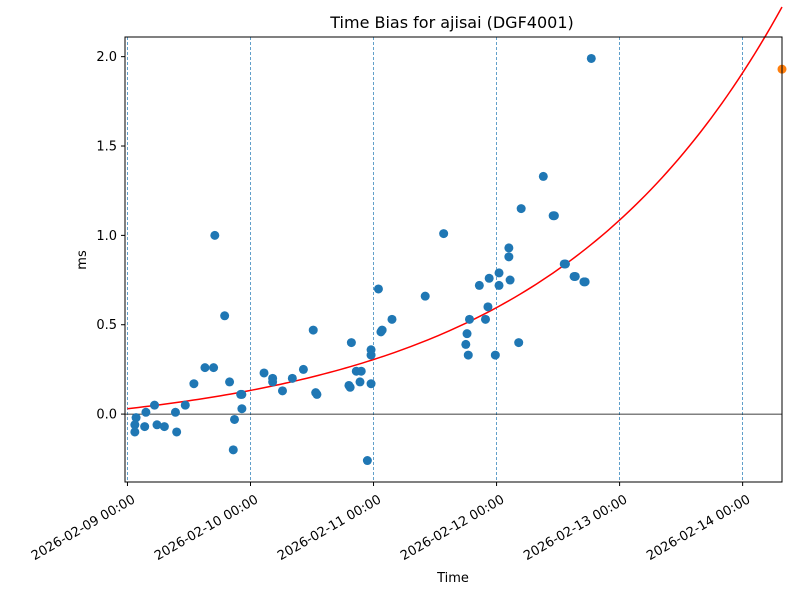  Describe the element at coordinates (106, 415) in the screenshot. I see `y-tick-label: 0.0` at that location.